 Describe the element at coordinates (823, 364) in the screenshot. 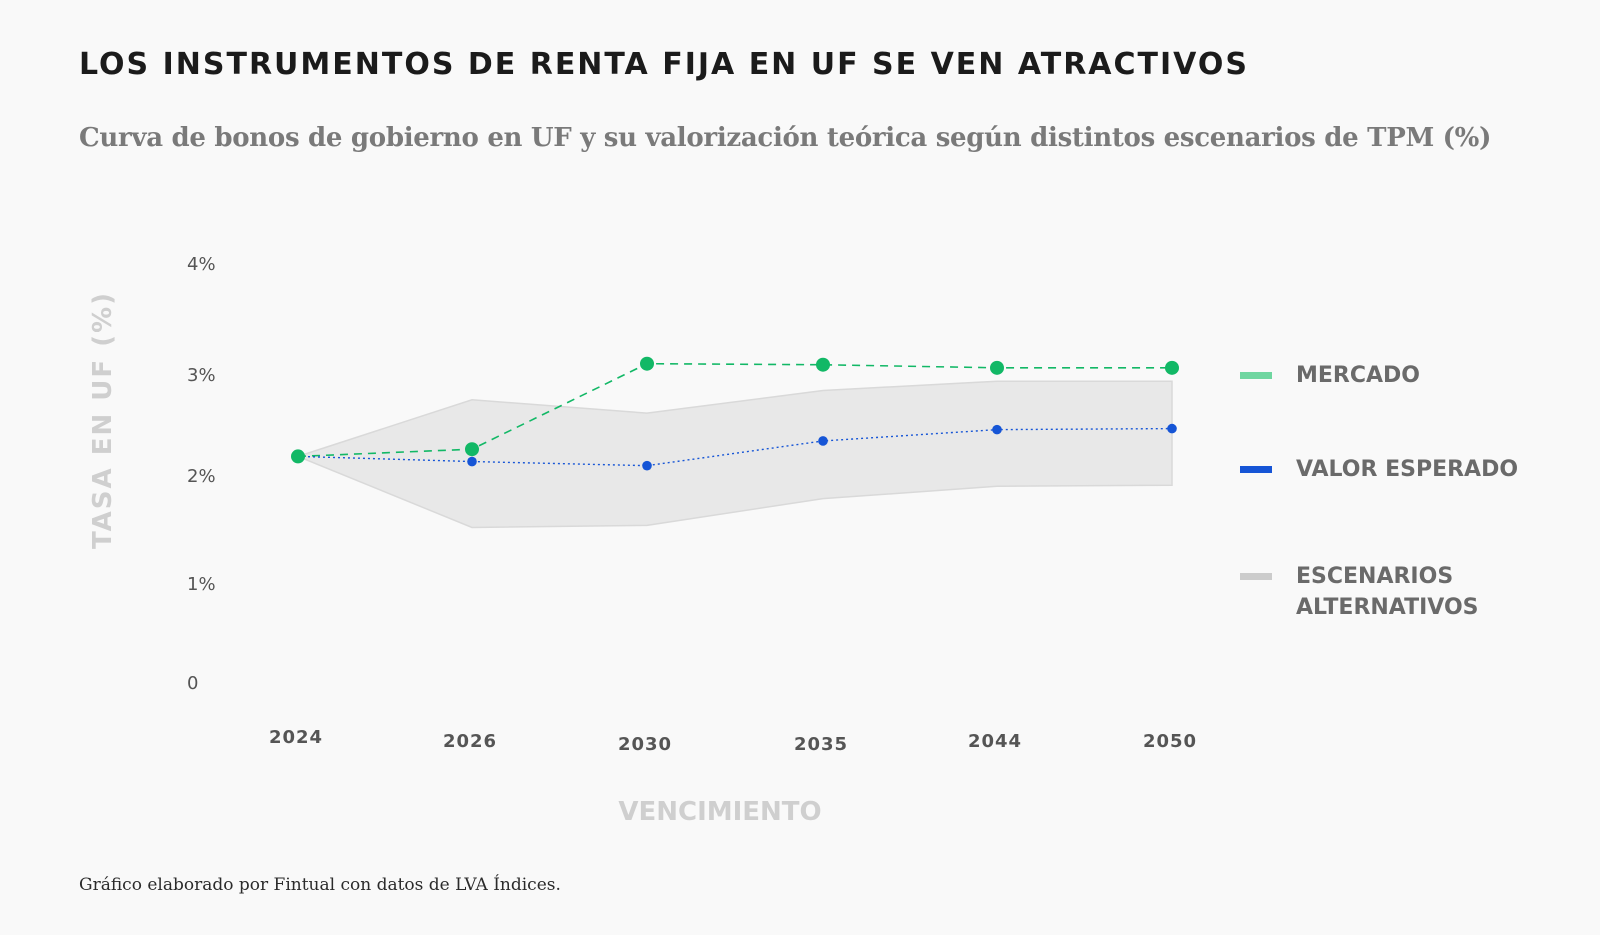

I see `point-series-0-2035` at that location.